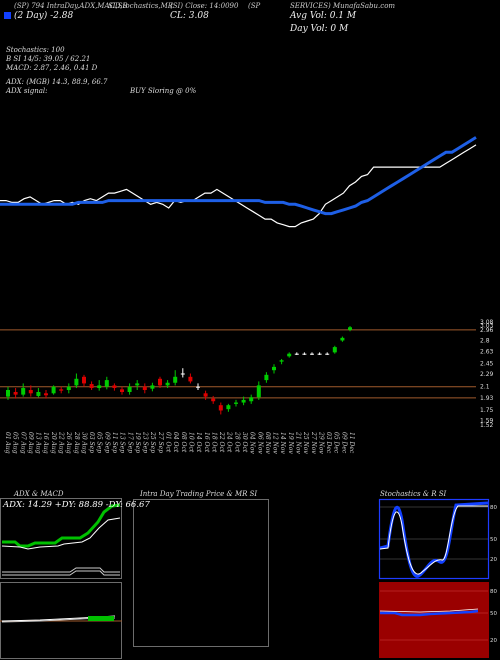 The height and width of the screenshot is (660, 500). I want to click on header-metric-2day: (2 Day) -2.88, so click(44, 16).